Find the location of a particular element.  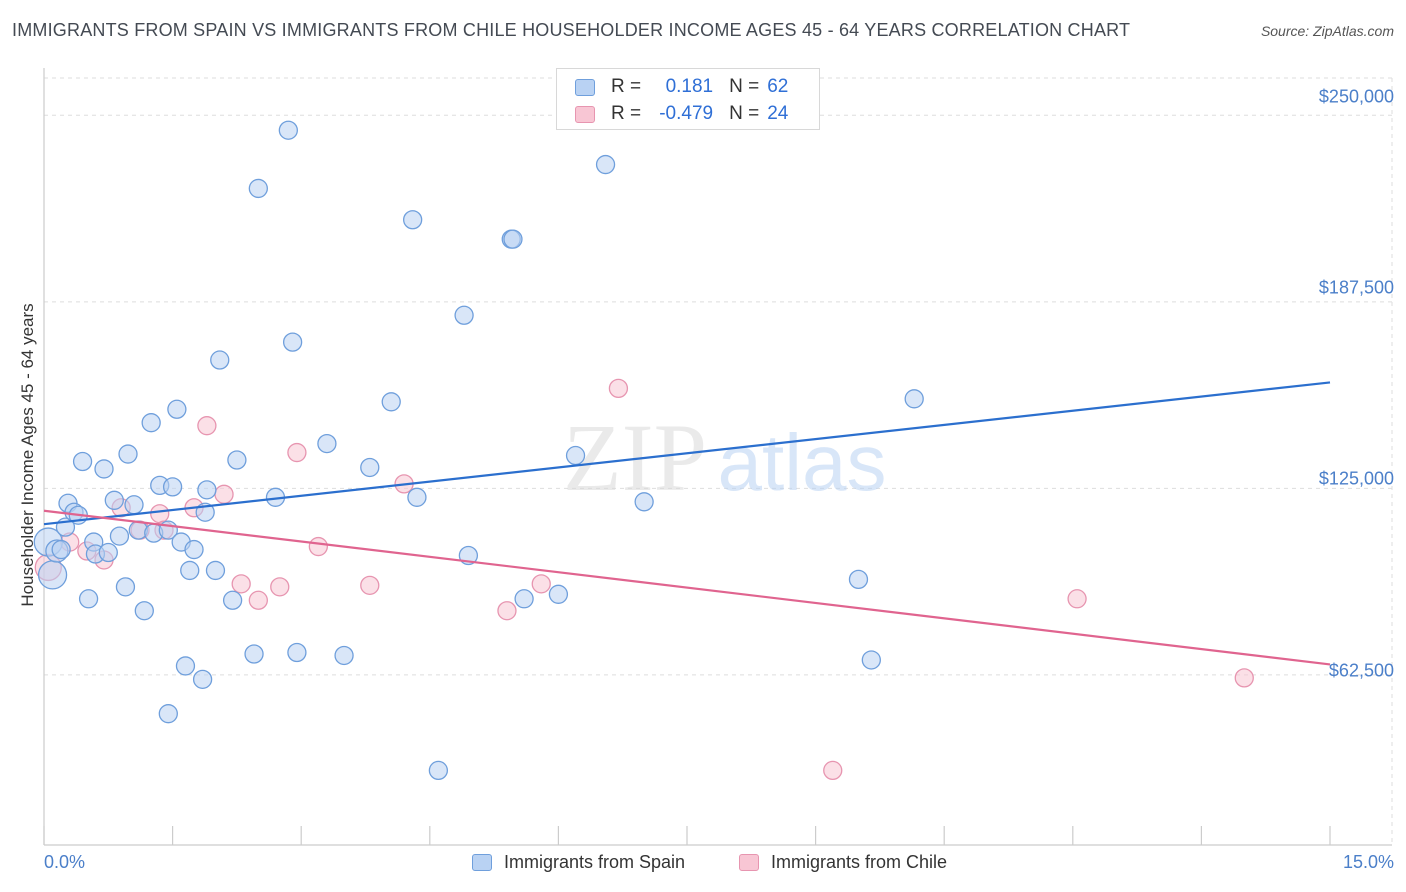

y-axis-label: Householder Income Ages 45 - 64 years is located at coordinates (27, 455).